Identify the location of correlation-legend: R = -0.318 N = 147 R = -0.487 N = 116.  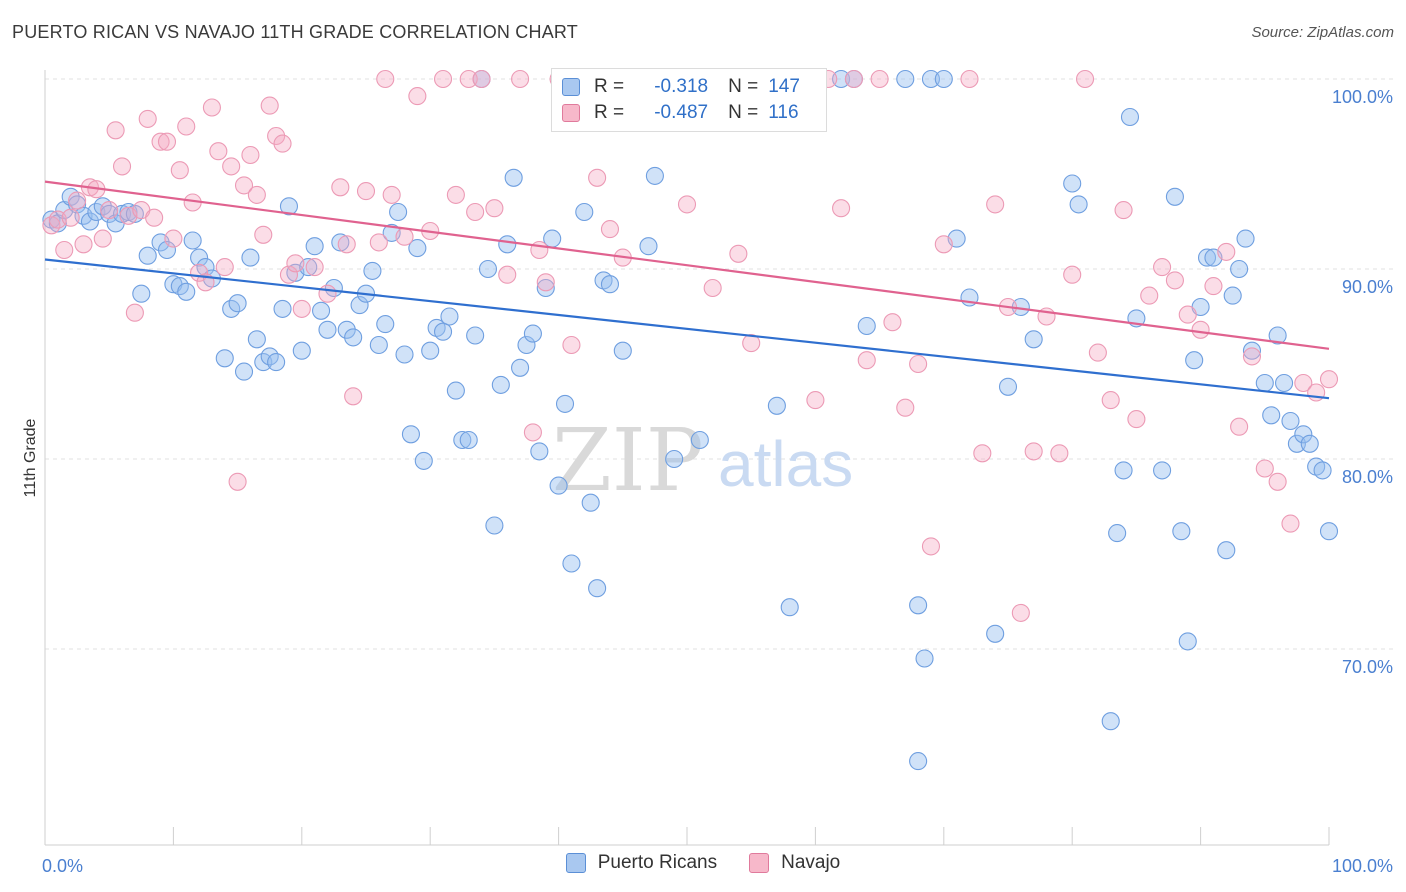
(689, 100).